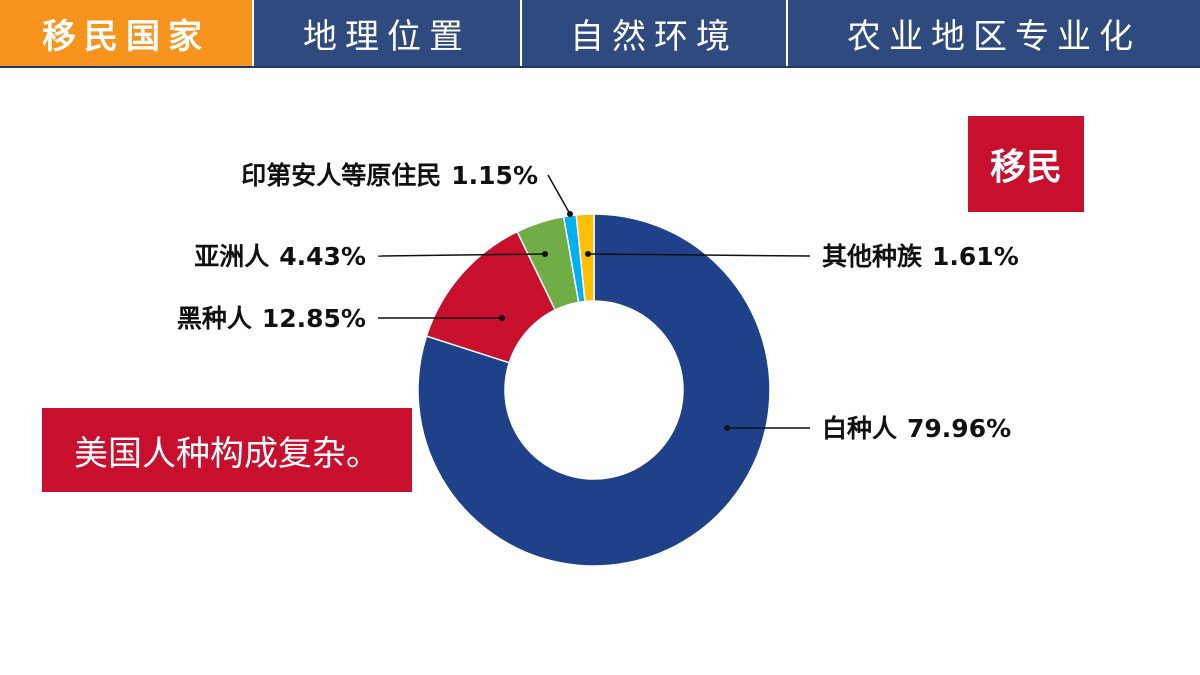 This screenshot has height=675, width=1200. I want to click on nav-tab: 移民国家, so click(126, 33).